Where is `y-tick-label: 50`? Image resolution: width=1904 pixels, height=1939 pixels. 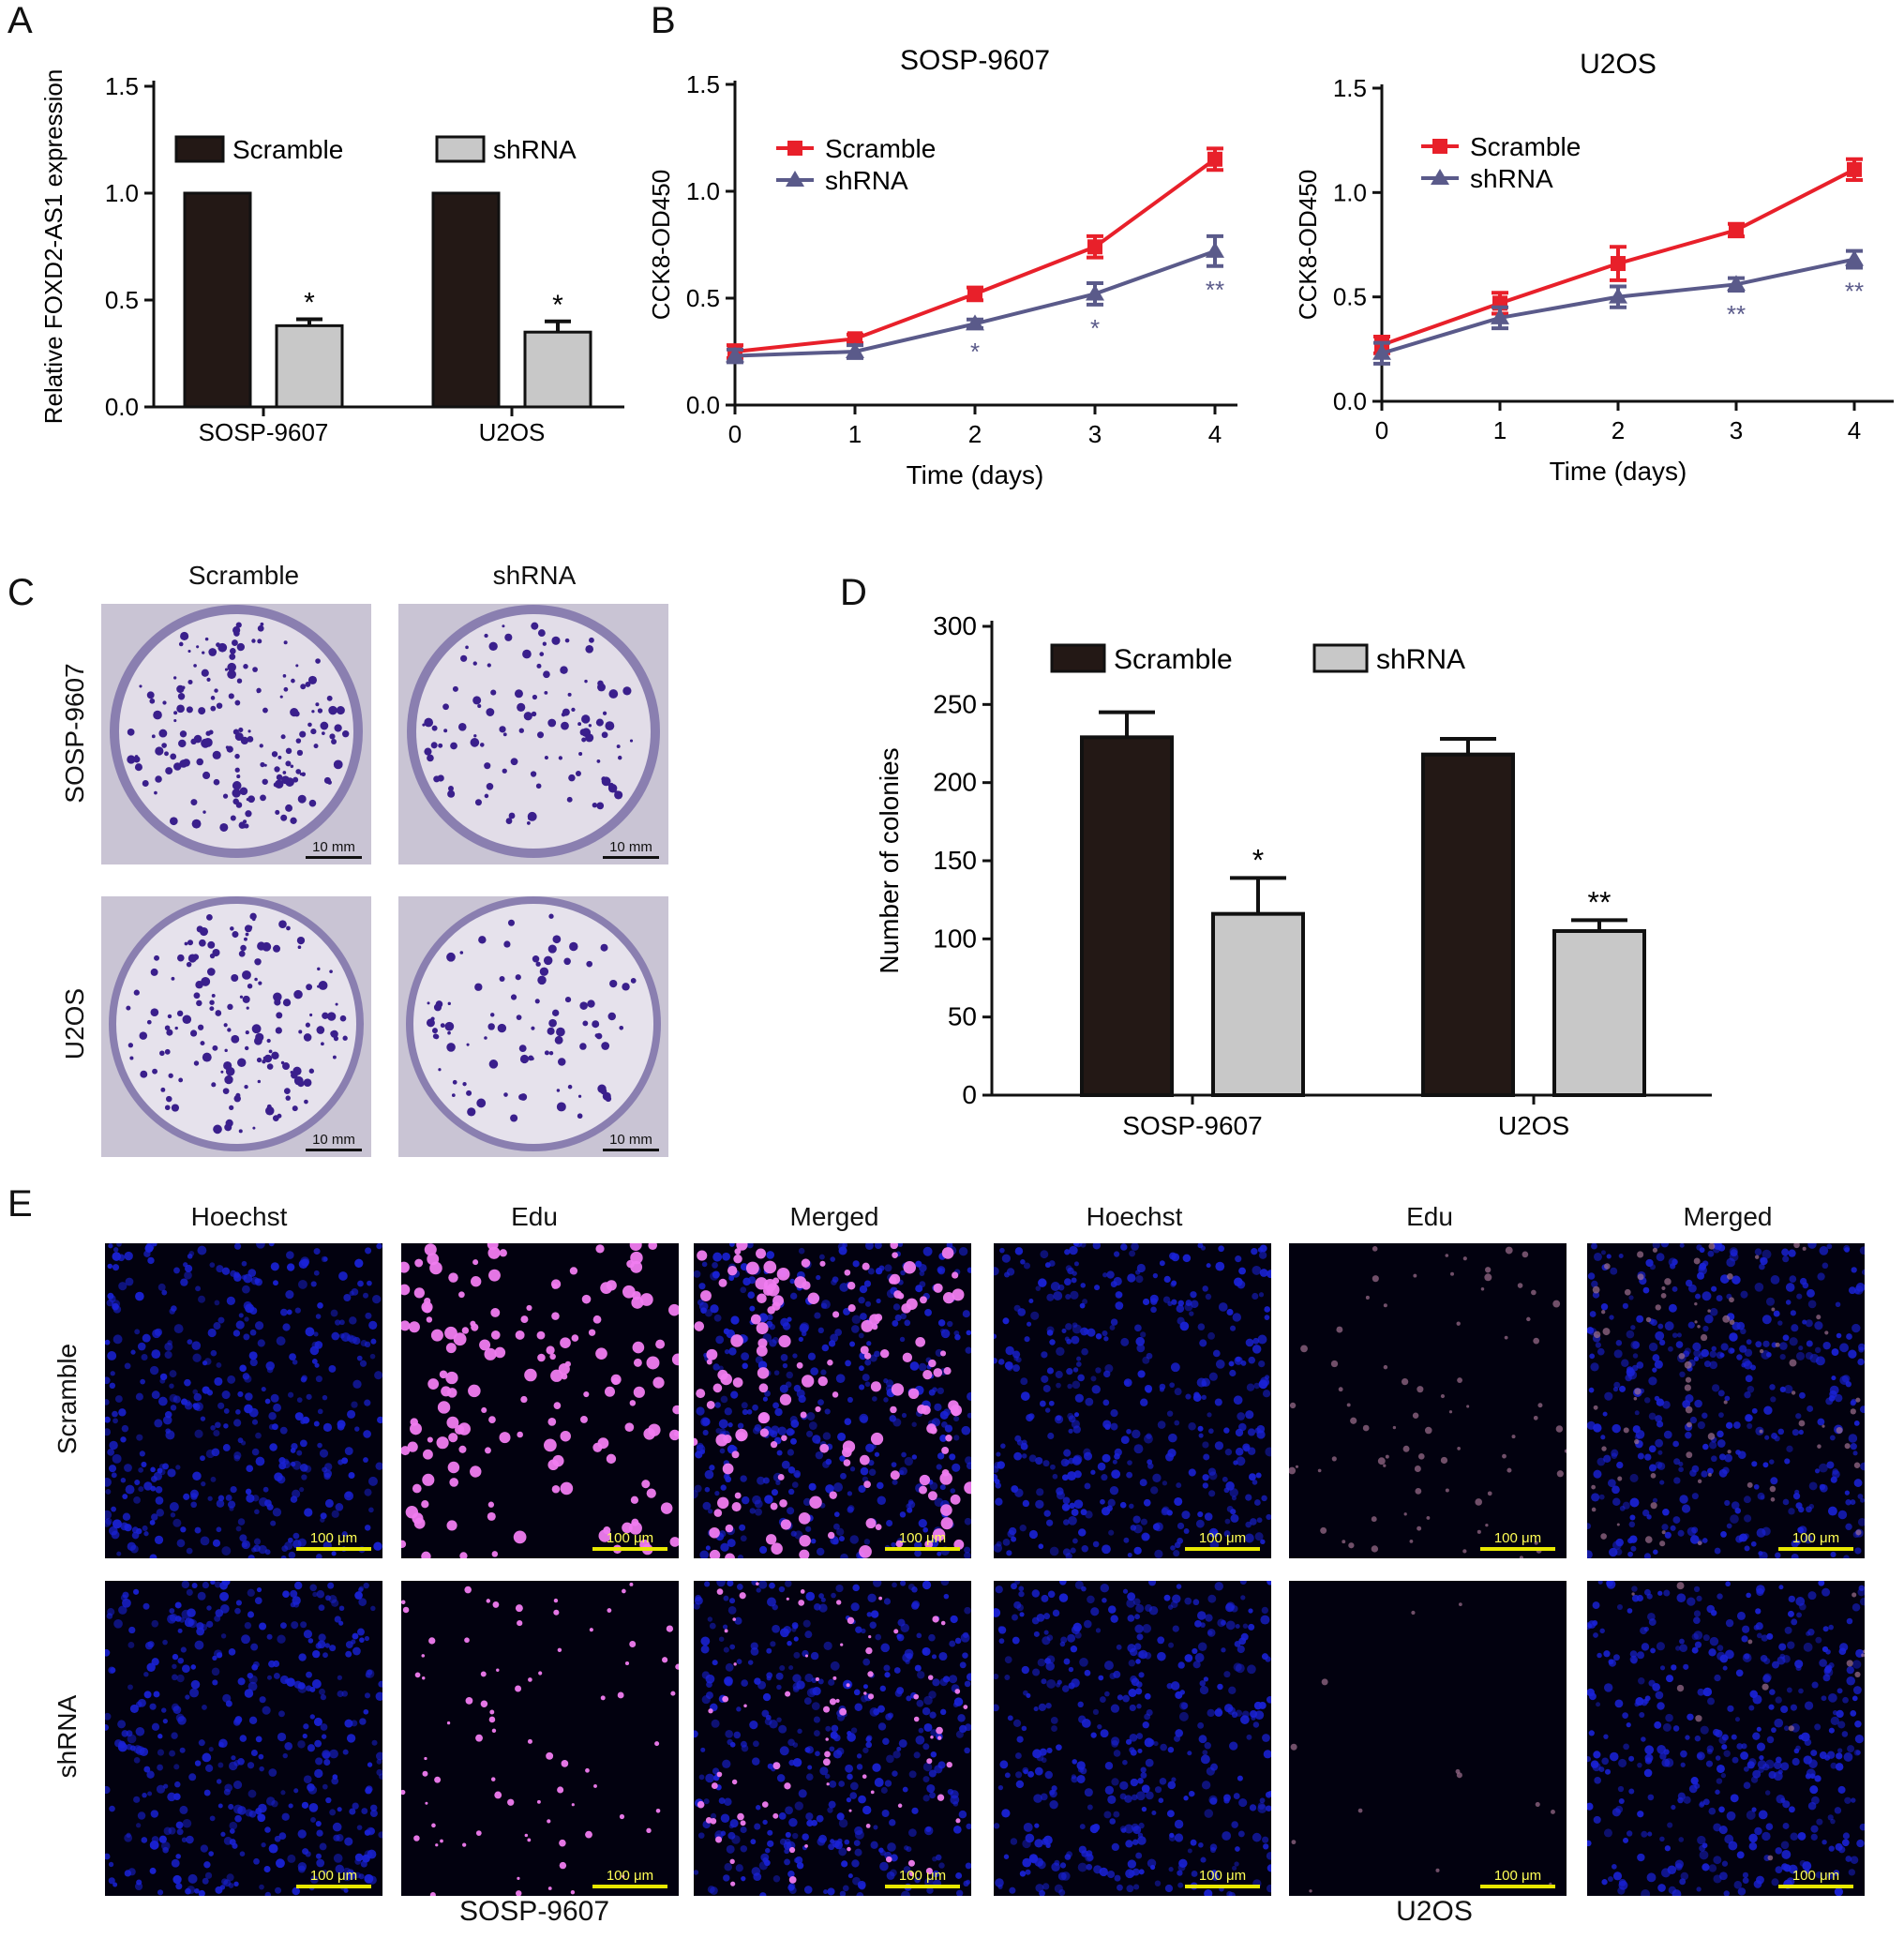
y-tick-label: 50 is located at coordinates (962, 1016).